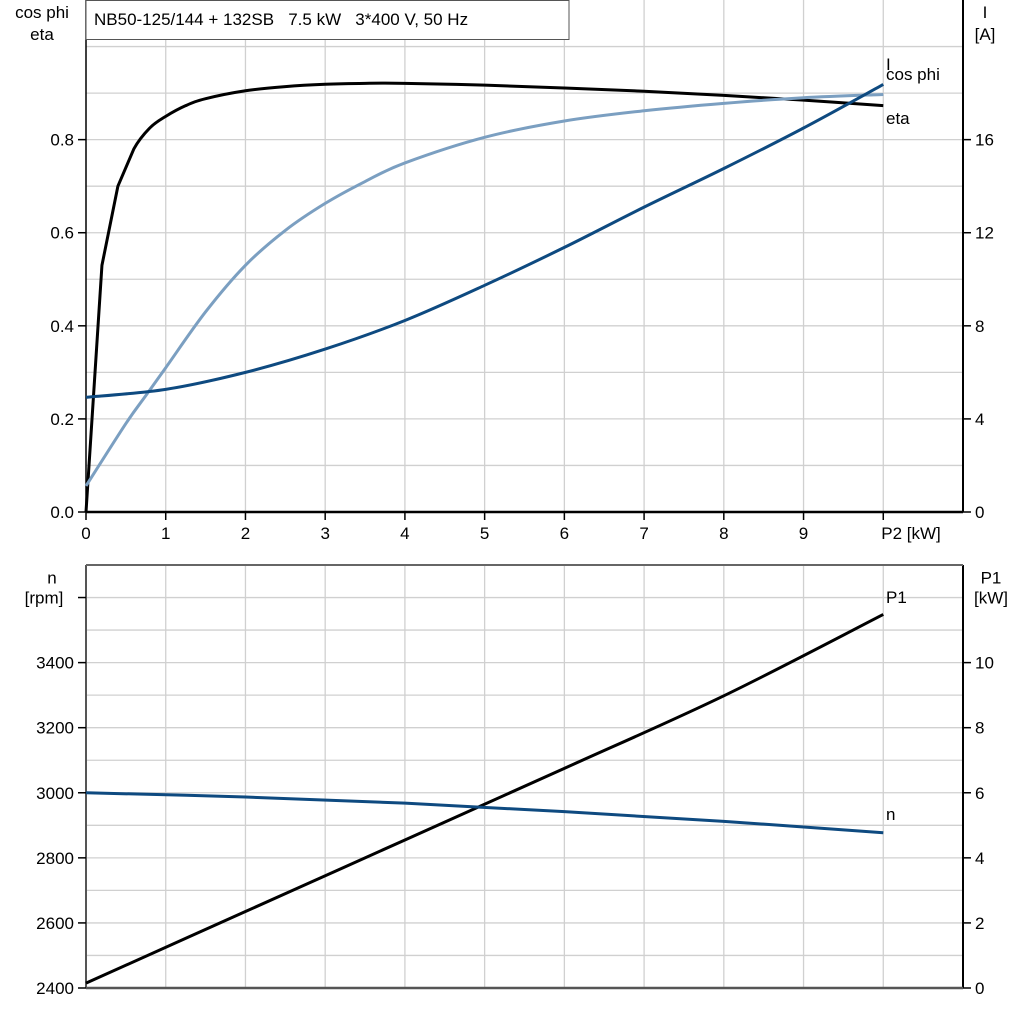 The image size is (1024, 1024). I want to click on left-axis-title: [rpm], so click(44, 598).